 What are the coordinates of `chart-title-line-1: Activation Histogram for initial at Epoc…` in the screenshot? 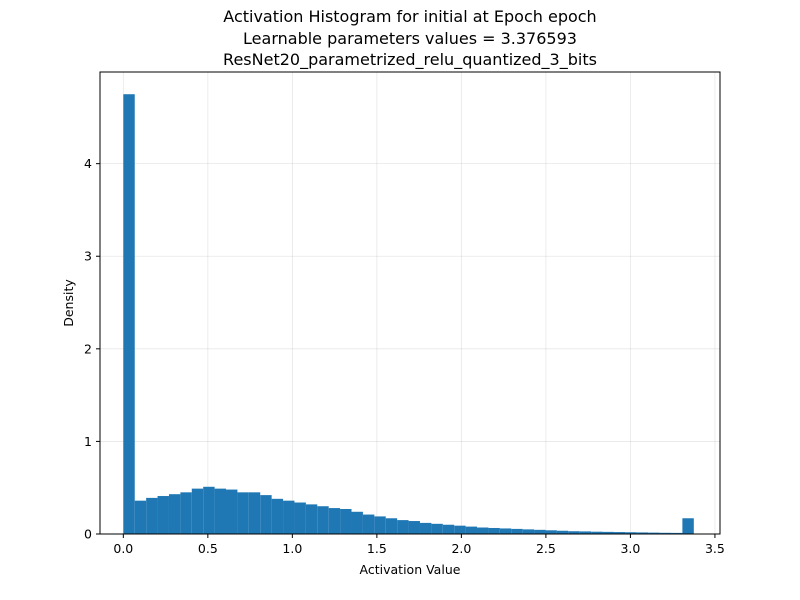 It's located at (409, 16).